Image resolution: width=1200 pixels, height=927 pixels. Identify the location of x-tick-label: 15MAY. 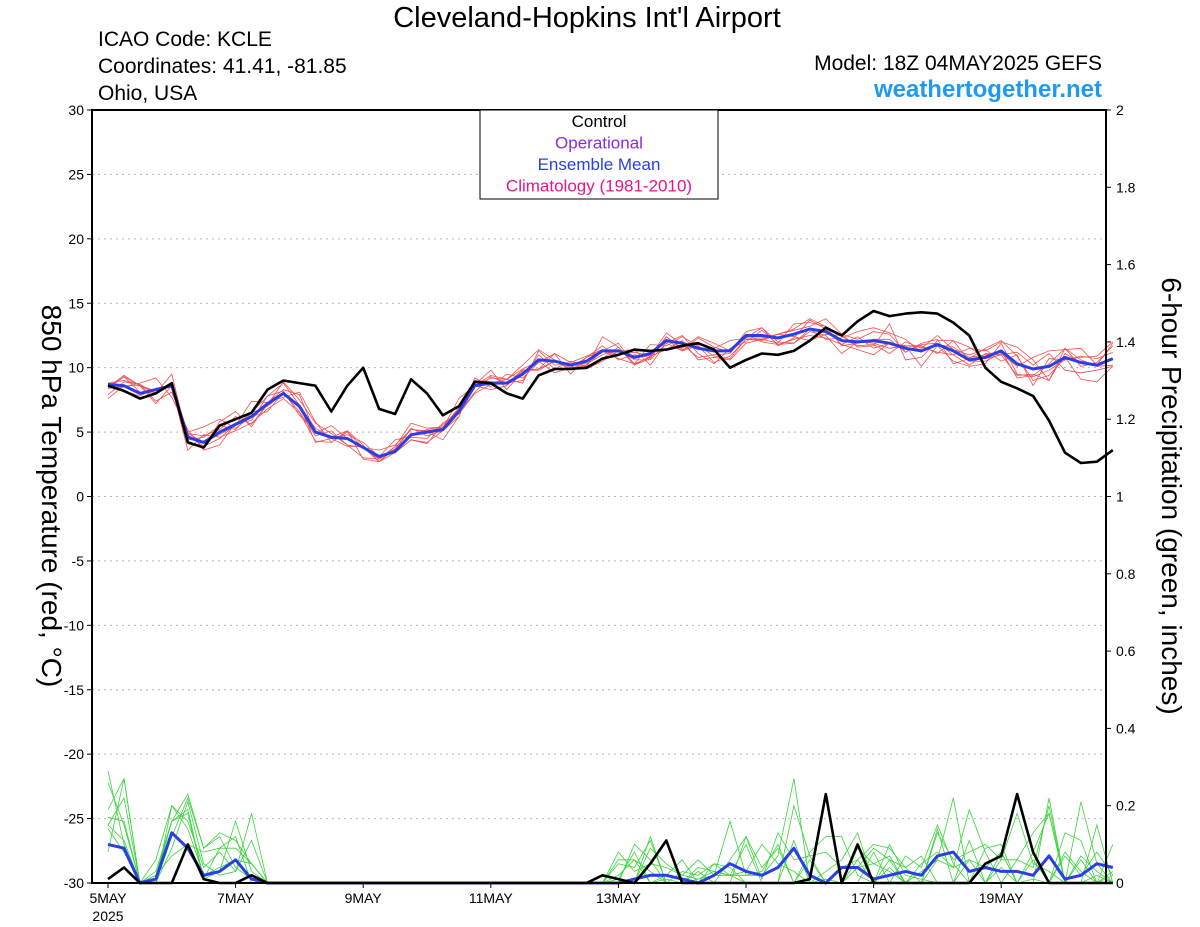
(747, 898).